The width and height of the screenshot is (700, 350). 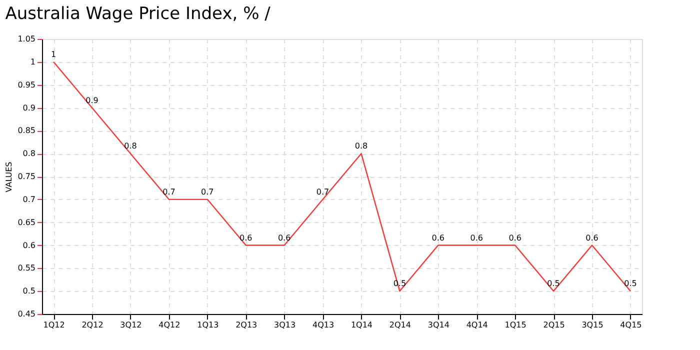 I want to click on y-tick-label: 0.95, so click(x=27, y=85).